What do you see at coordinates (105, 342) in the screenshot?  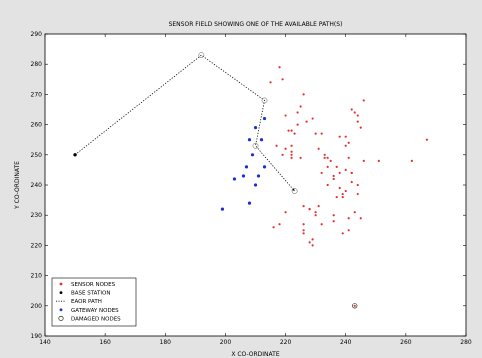 I see `x-tick-label: 160` at bounding box center [105, 342].